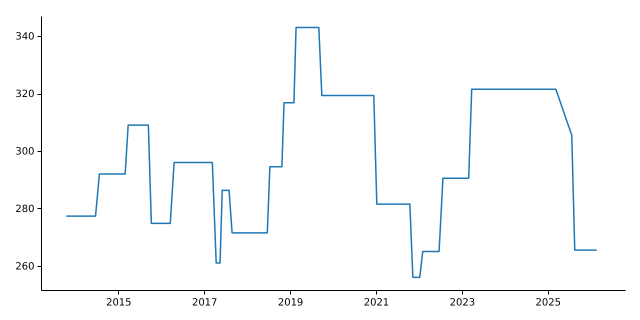  Describe the element at coordinates (205, 303) in the screenshot. I see `x-tick-label: 2017` at that location.